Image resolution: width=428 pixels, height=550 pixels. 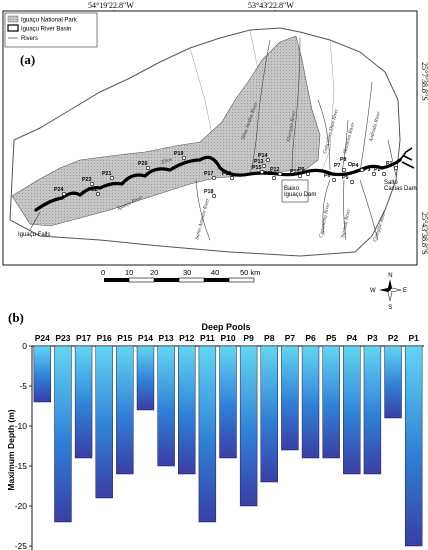 I want to click on sampling-point-p8, so click(x=349, y=164).